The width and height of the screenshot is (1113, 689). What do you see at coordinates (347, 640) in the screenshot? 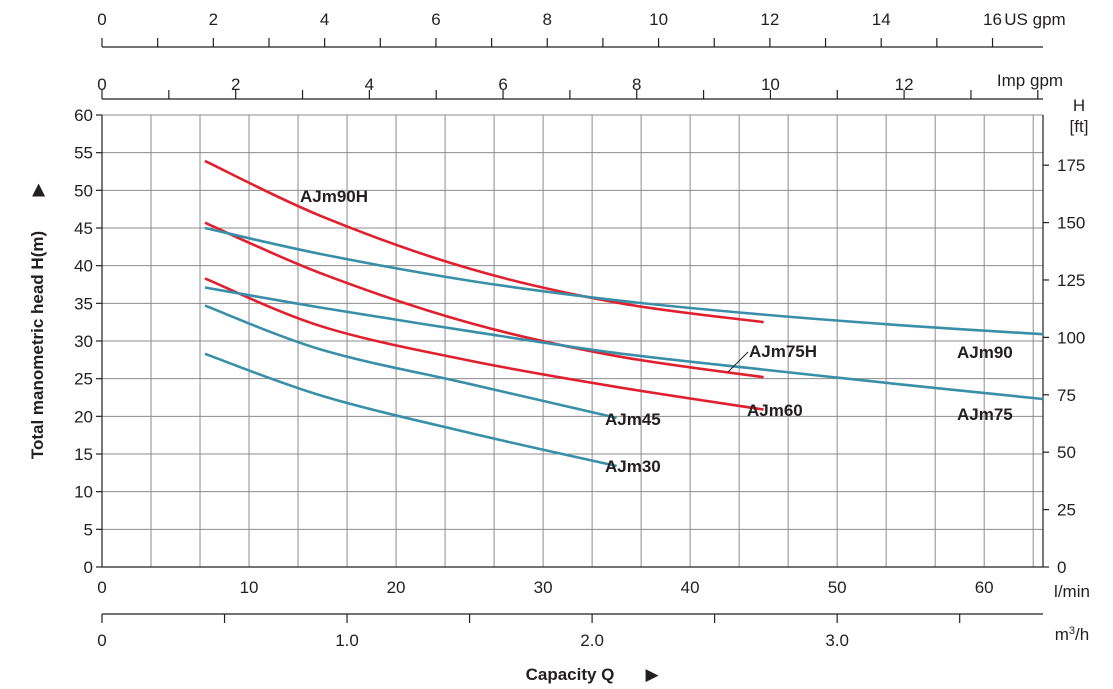
I see `m3h-tick-label: 1.0` at bounding box center [347, 640].